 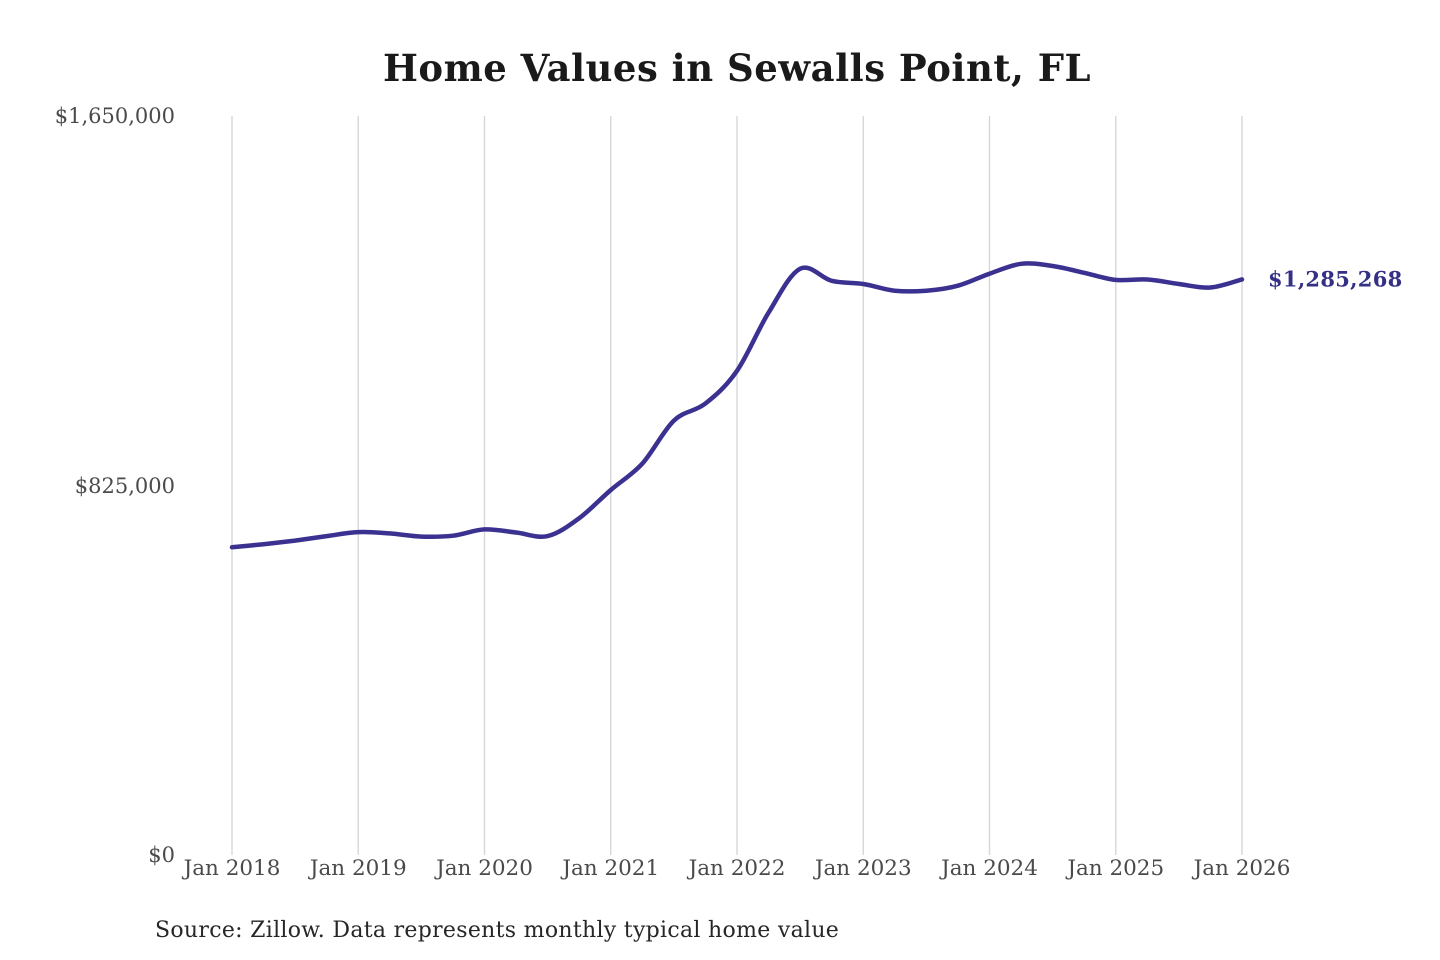 I want to click on x-axis-tick-label: Jan 2022, so click(x=737, y=868).